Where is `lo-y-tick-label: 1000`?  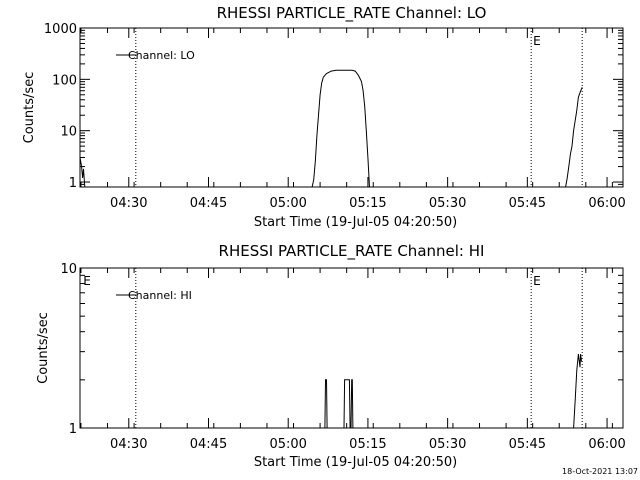 lo-y-tick-label: 1000 is located at coordinates (60, 29).